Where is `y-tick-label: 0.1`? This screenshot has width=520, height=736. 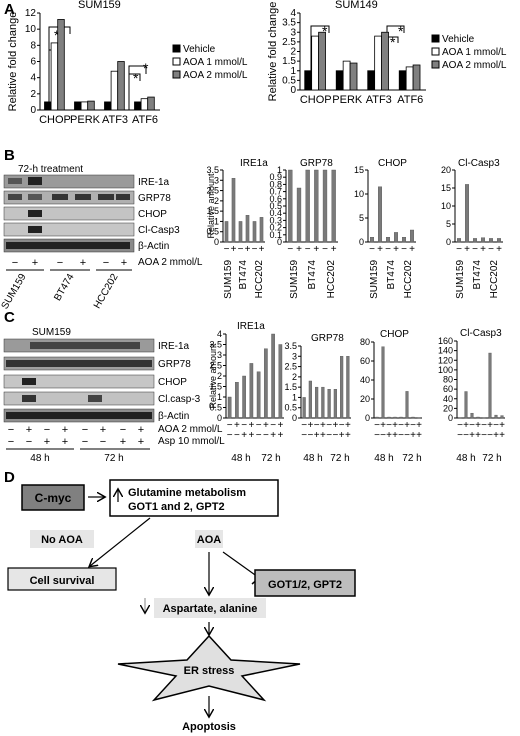 y-tick-label: 0.1 is located at coordinates (275, 235).